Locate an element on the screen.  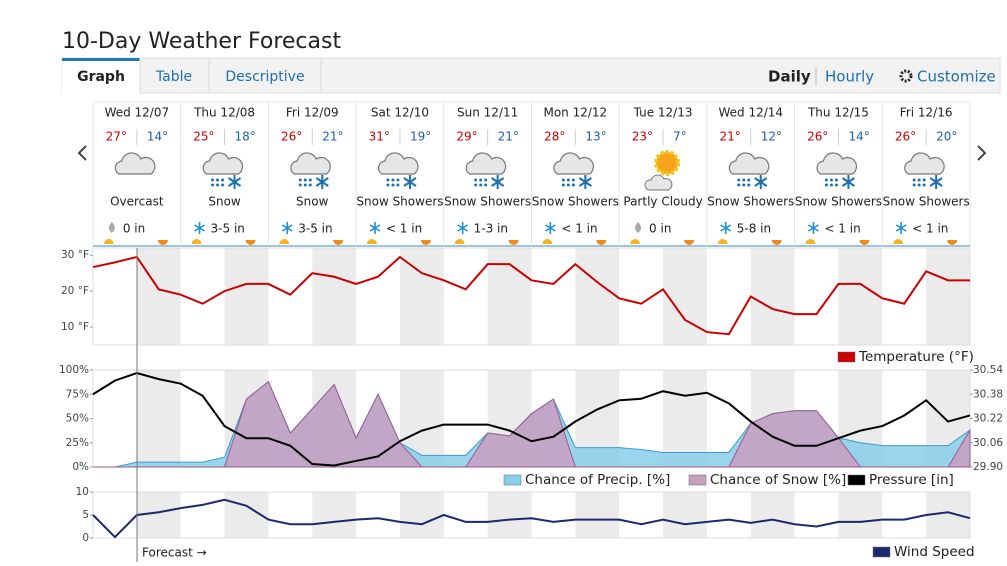
tab: Graph is located at coordinates (101, 77).